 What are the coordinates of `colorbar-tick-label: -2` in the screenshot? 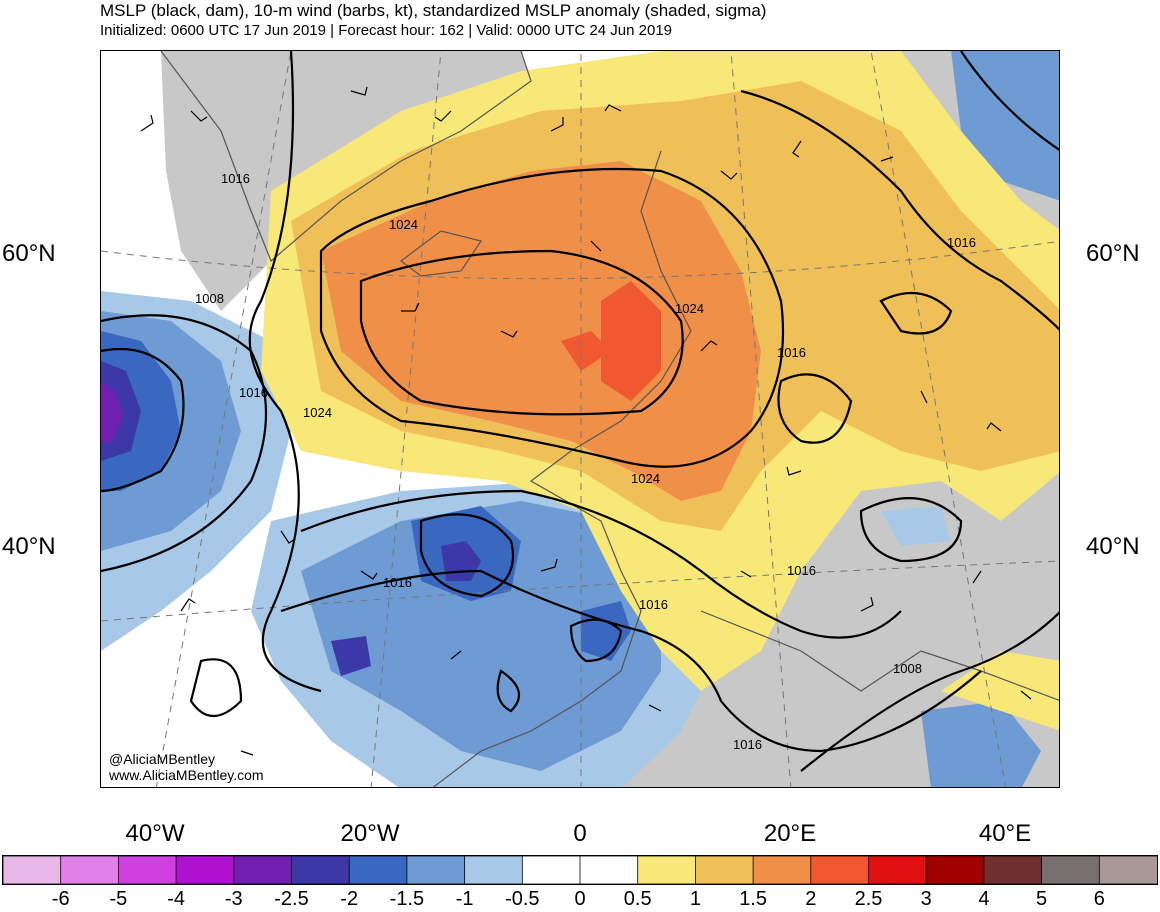 It's located at (349, 899).